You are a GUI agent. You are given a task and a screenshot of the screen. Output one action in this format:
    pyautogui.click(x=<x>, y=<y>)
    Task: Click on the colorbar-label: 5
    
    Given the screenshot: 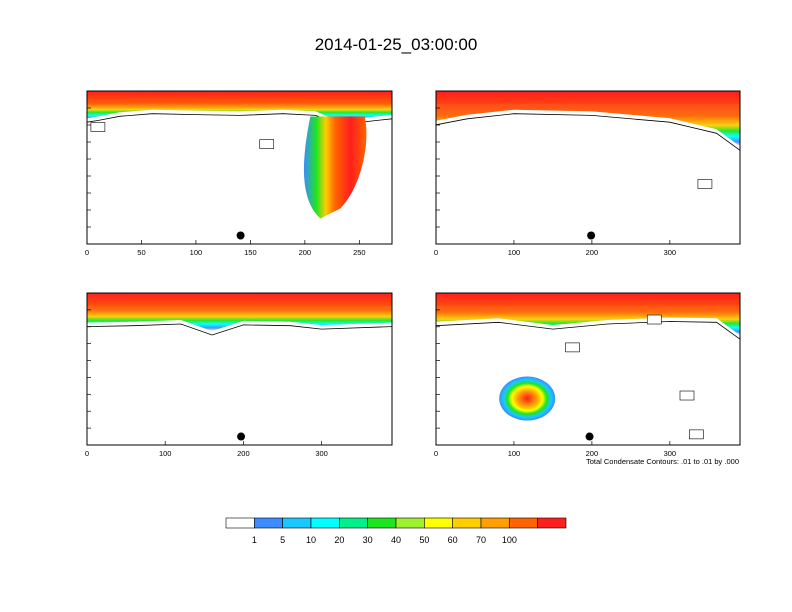 What is the action you would take?
    pyautogui.click(x=282, y=540)
    